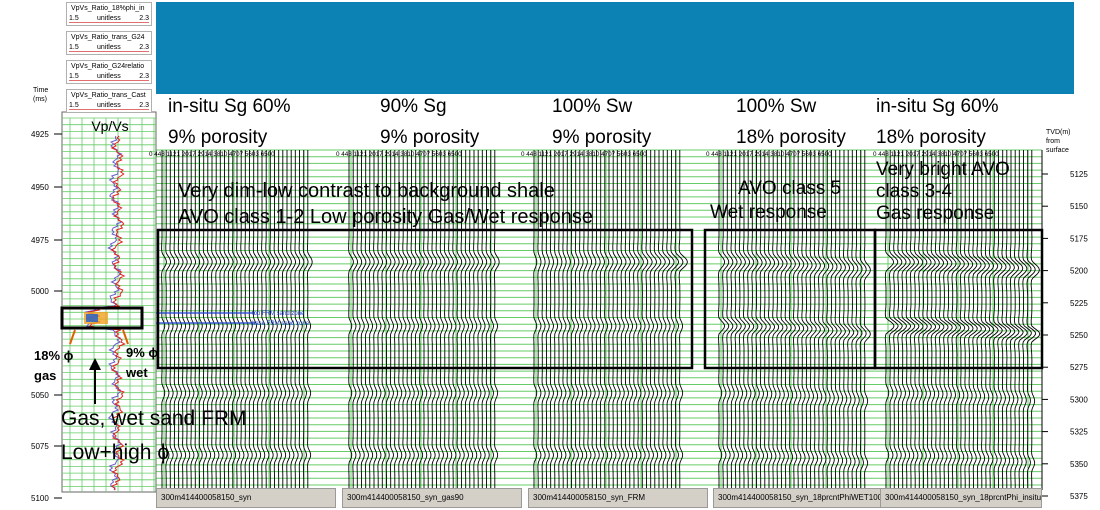 The height and width of the screenshot is (510, 1100). What do you see at coordinates (40, 240) in the screenshot?
I see `time-tick-label: 4975` at bounding box center [40, 240].